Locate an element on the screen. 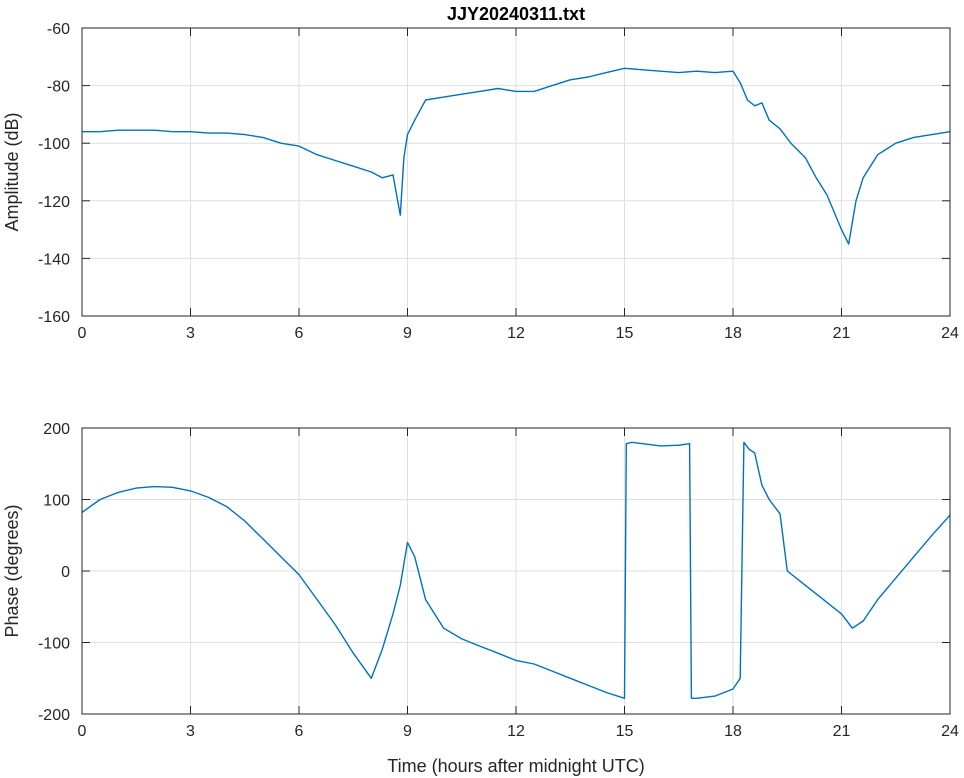  phase-x-tick-label: 12 is located at coordinates (516, 731).